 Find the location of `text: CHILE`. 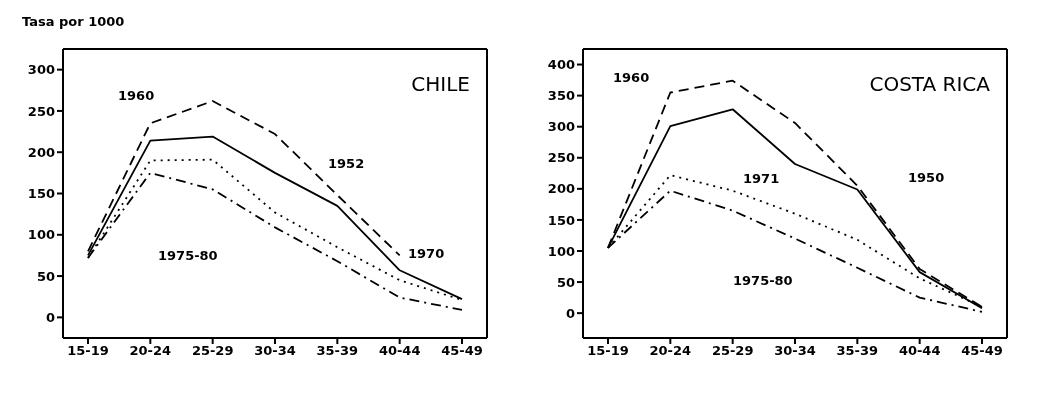

text: CHILE is located at coordinates (440, 84).